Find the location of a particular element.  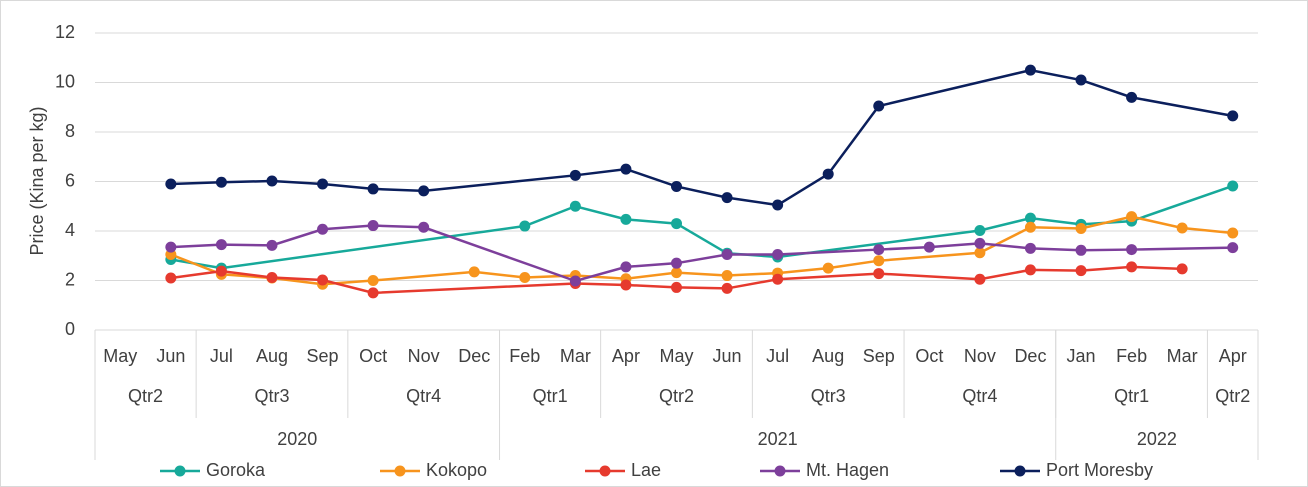

legend-label: Mt. Hagen is located at coordinates (847, 470).